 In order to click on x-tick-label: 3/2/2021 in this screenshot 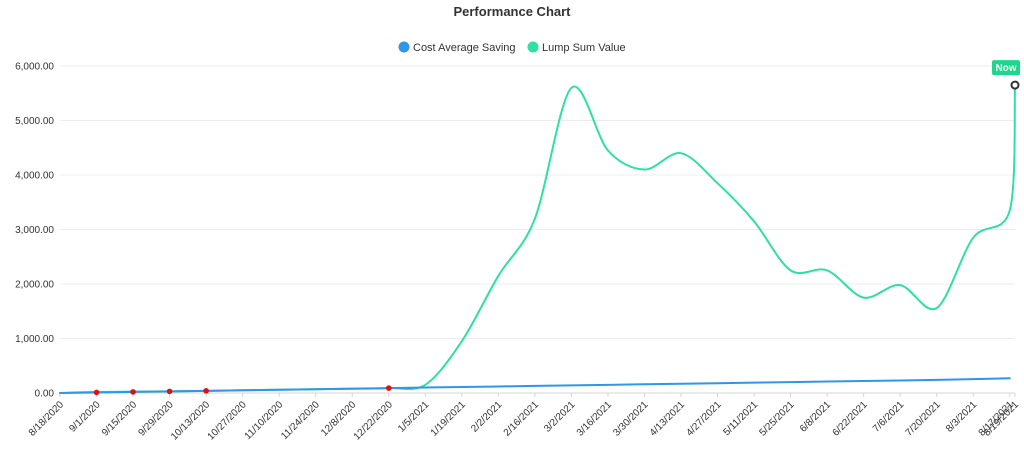, I will do `click(560, 417)`.